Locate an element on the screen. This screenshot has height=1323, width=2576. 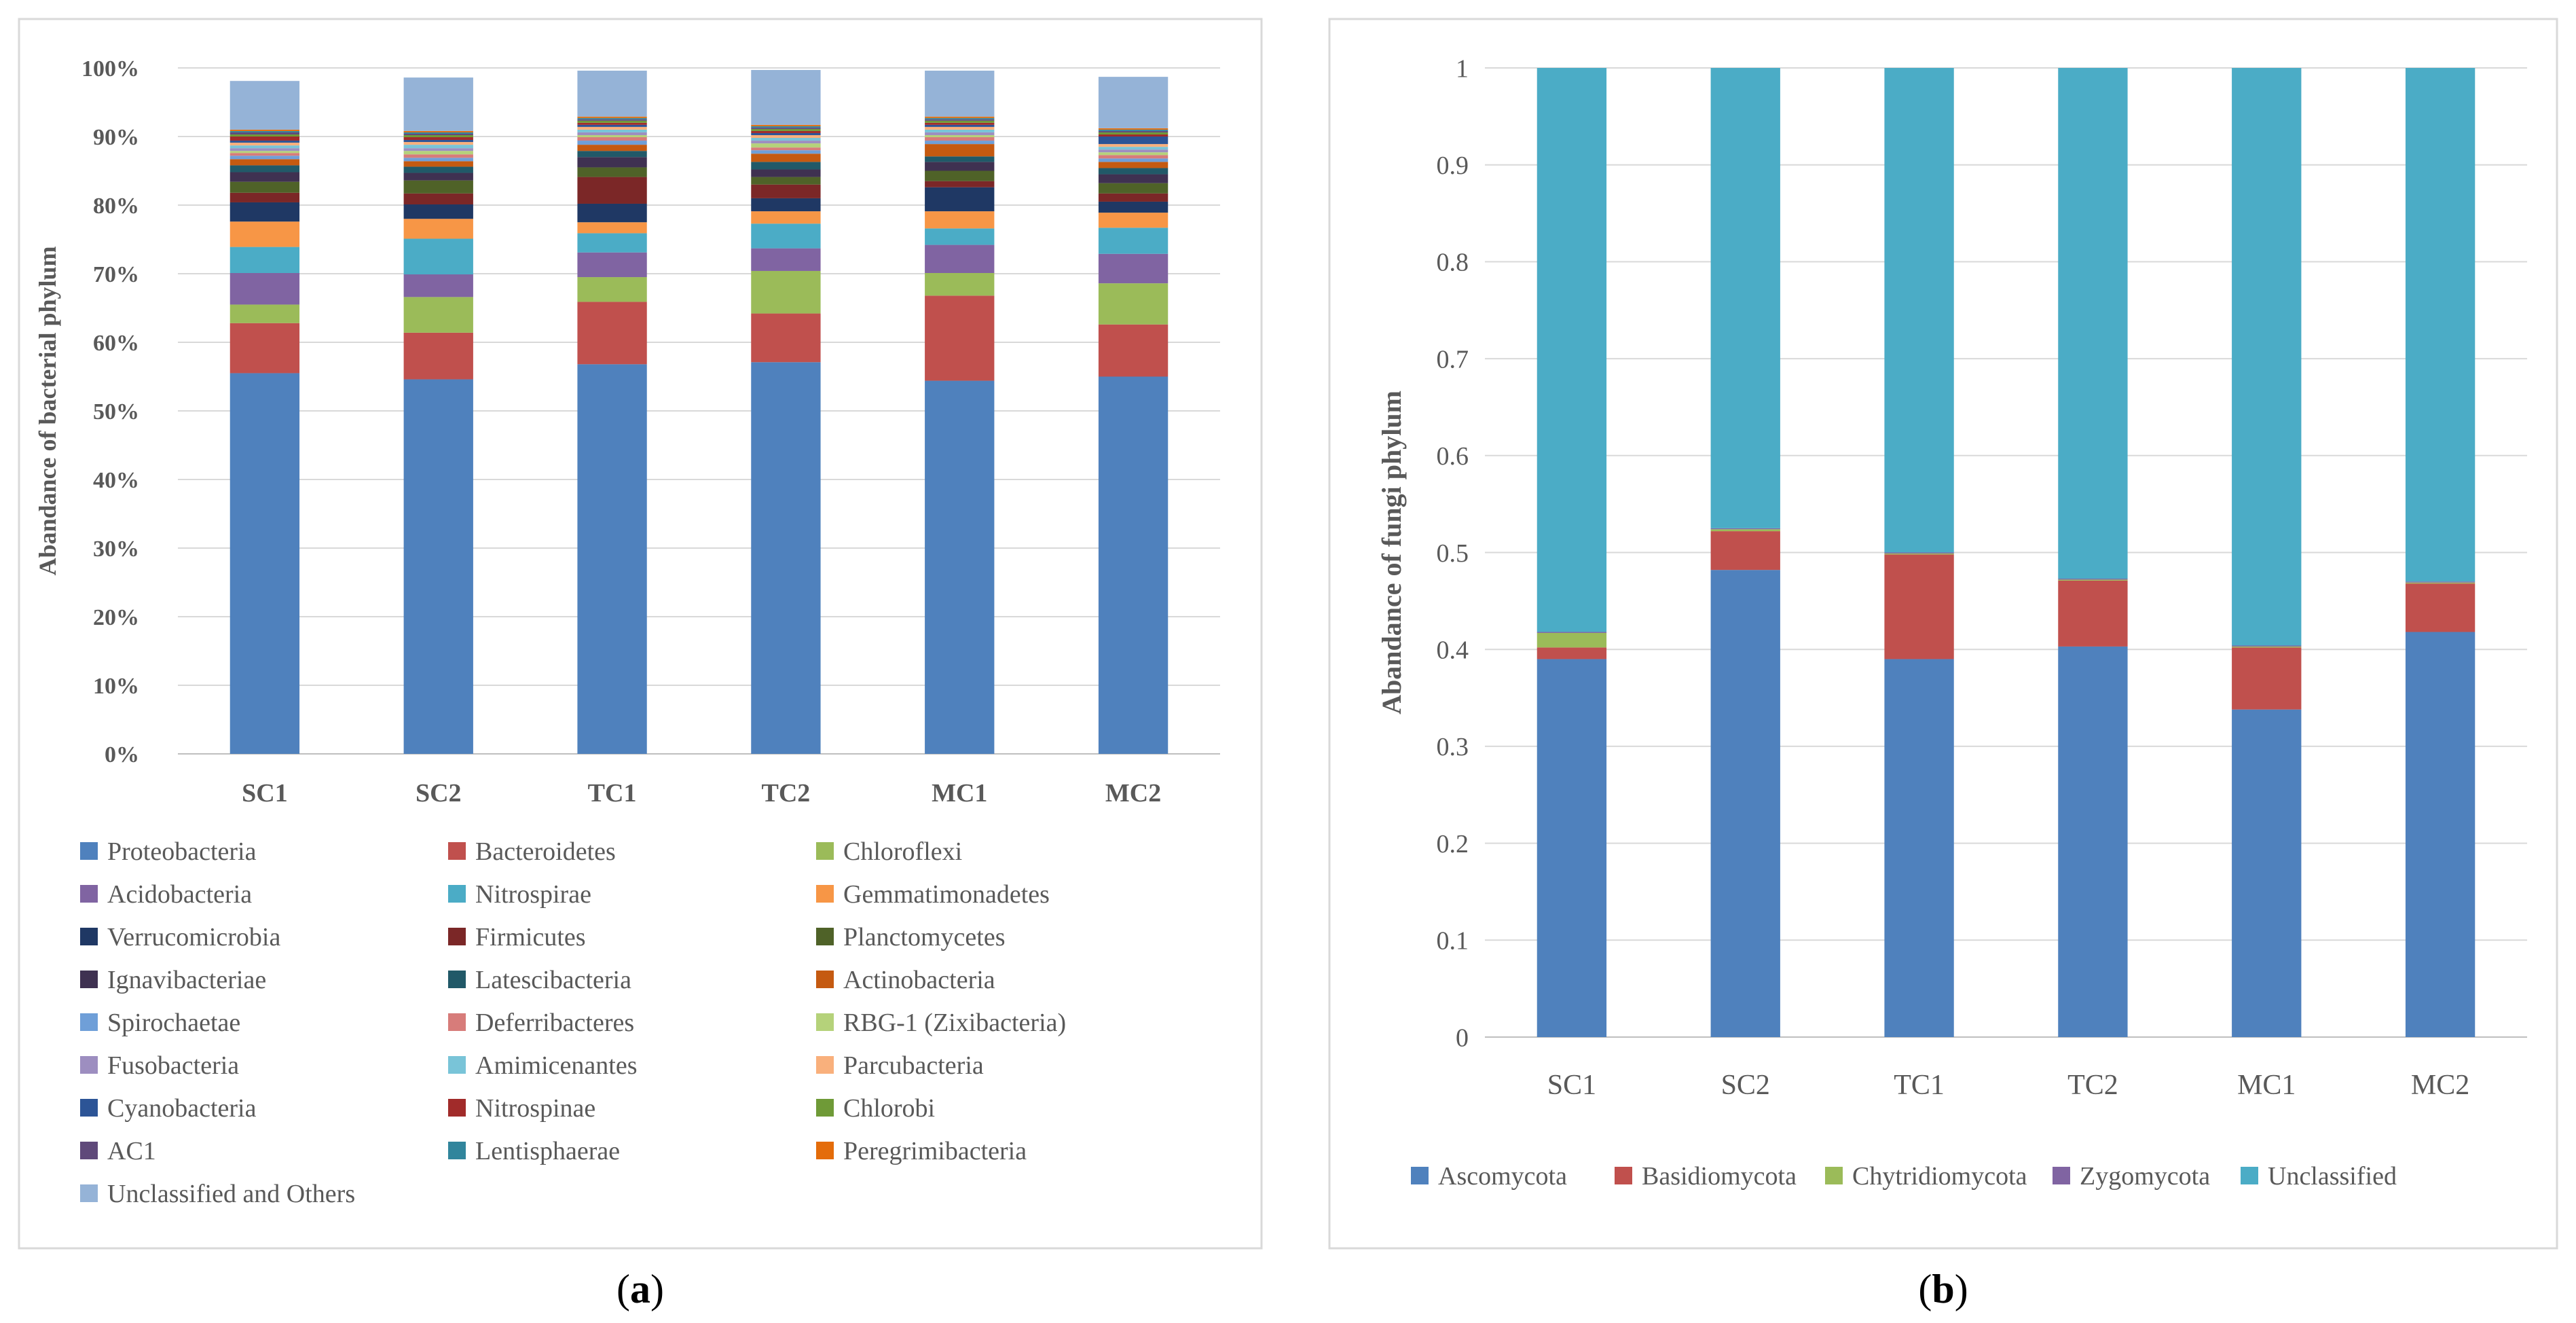
bar-mc1-lentisphaerae is located at coordinates (960, 118).